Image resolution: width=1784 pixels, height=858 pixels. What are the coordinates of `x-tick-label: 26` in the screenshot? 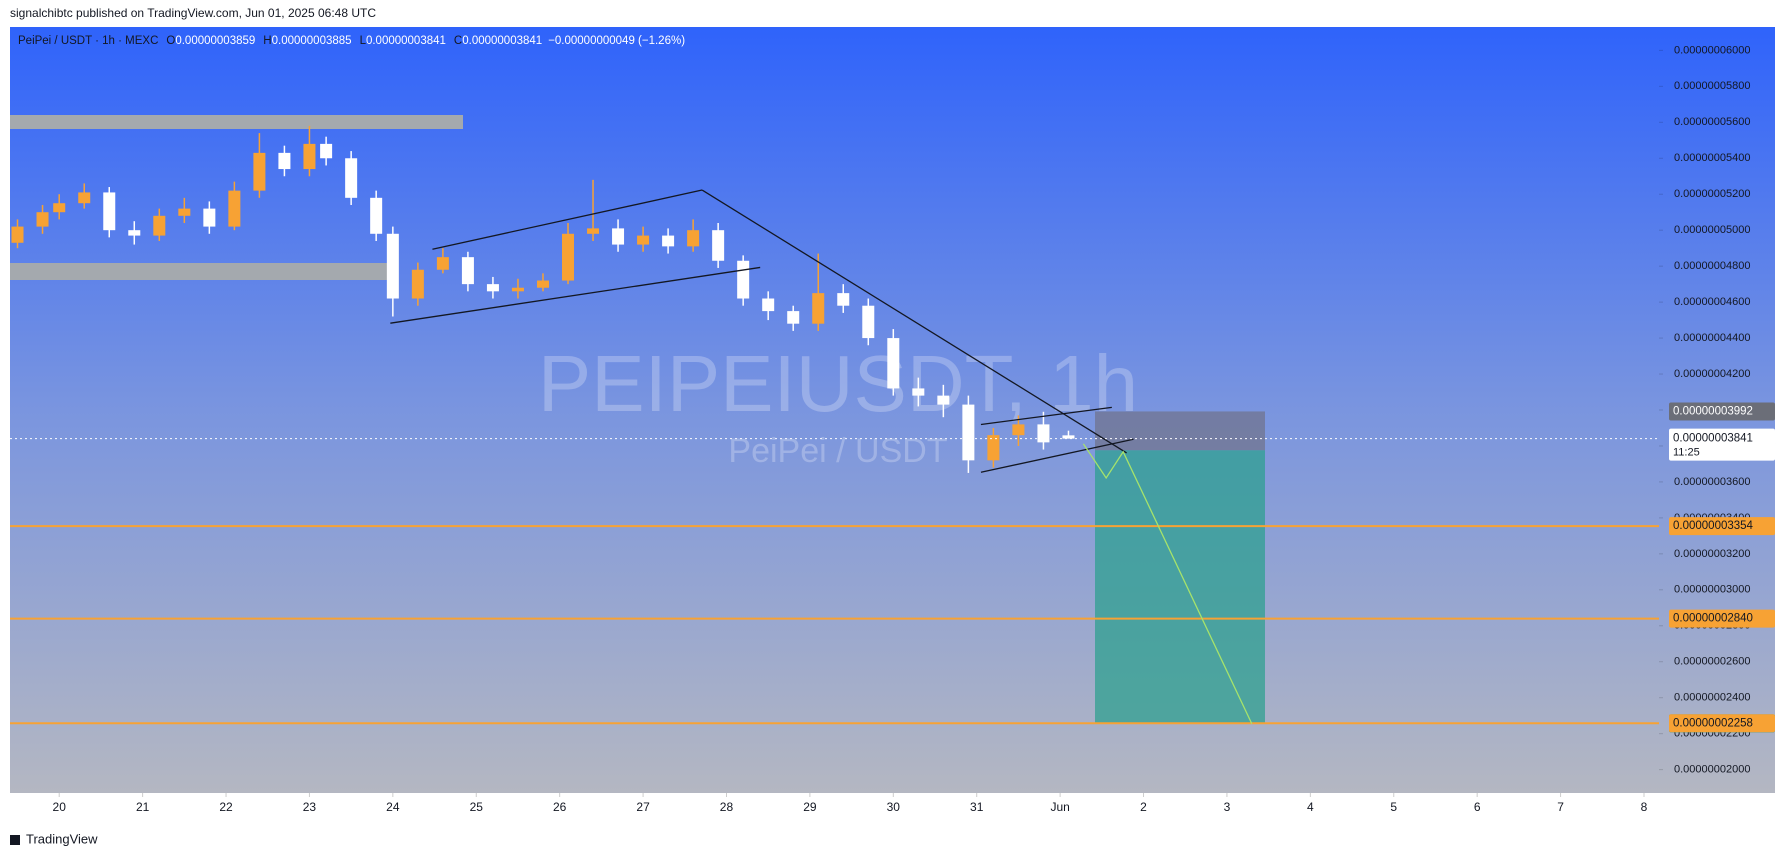 It's located at (560, 807).